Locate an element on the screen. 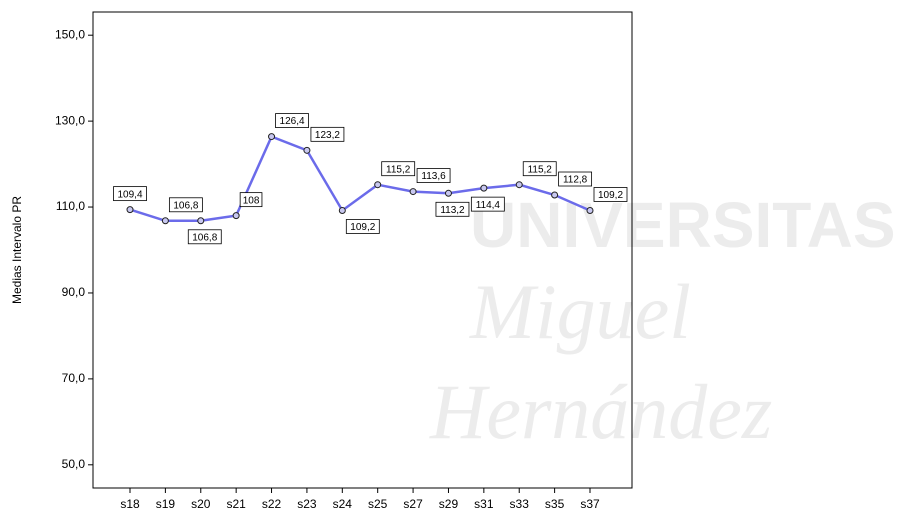 This screenshot has height=515, width=912. y-tick-label: 50,0 is located at coordinates (74, 464).